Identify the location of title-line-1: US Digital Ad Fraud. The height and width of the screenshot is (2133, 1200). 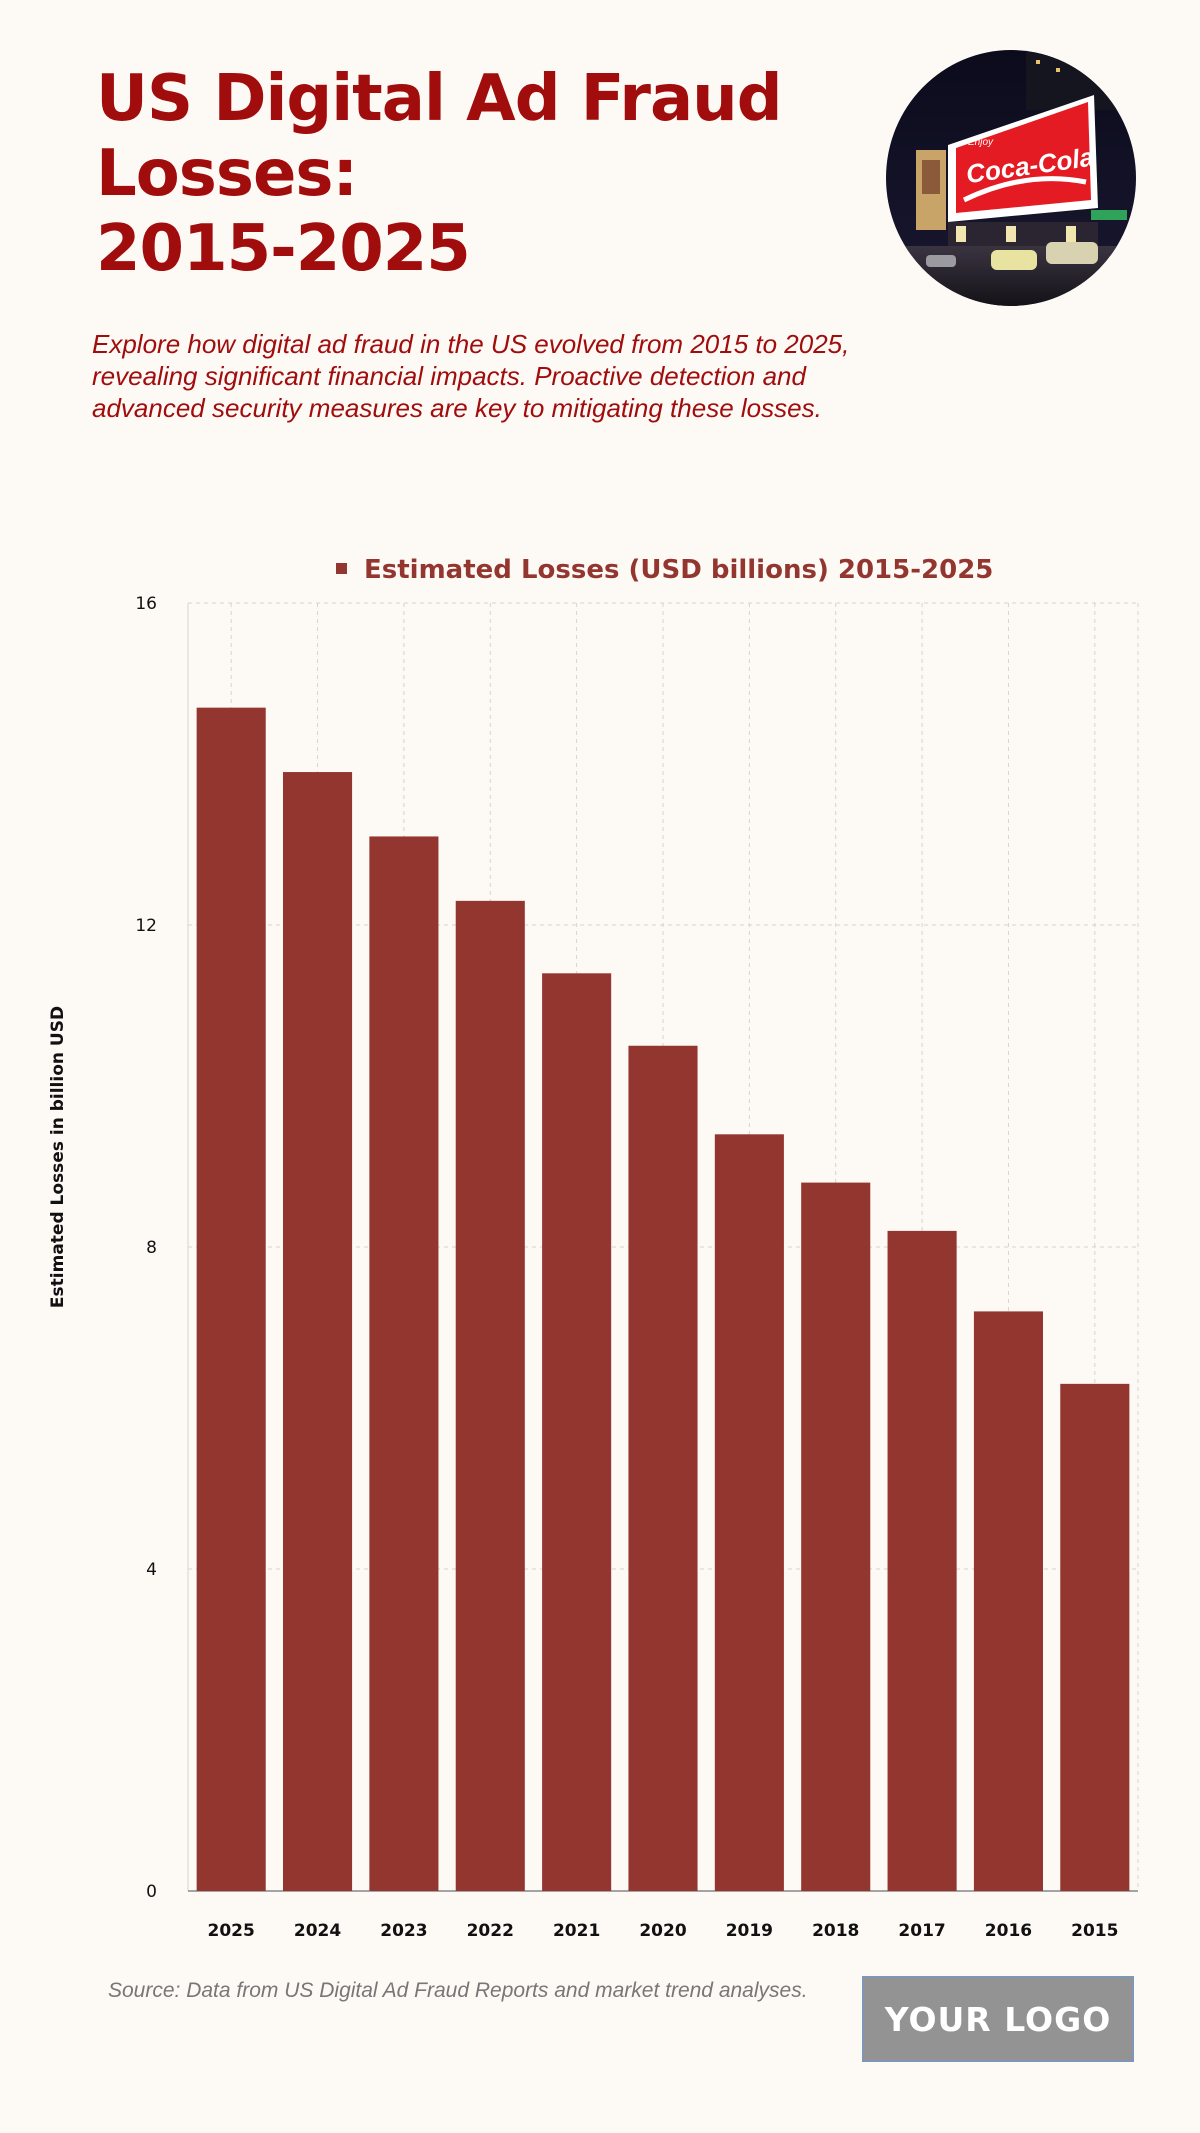
(439, 99).